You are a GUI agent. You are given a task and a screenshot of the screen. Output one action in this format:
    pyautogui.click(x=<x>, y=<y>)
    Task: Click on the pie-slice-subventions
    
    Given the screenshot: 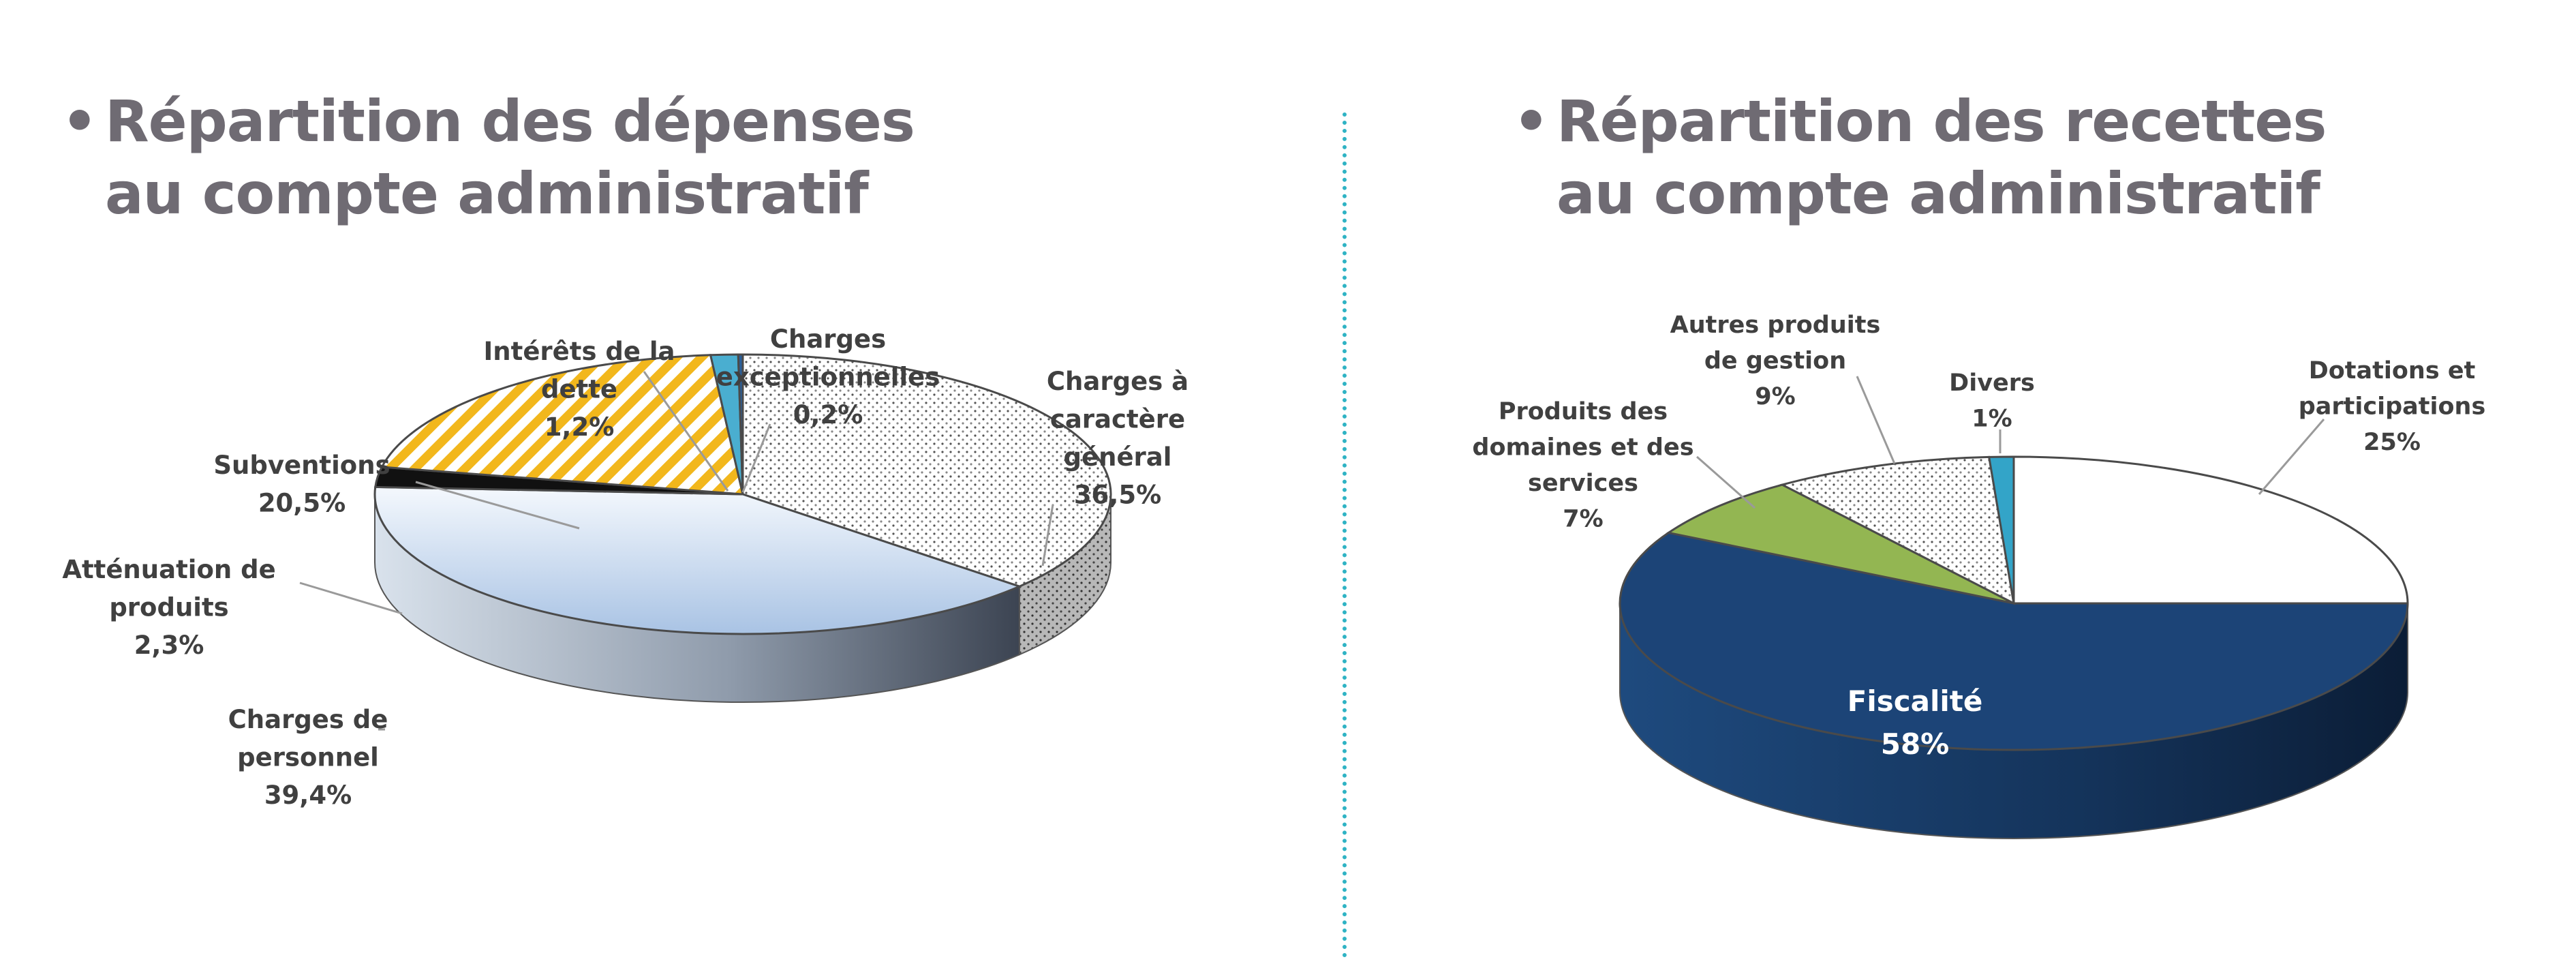 What is the action you would take?
    pyautogui.click(x=562, y=425)
    